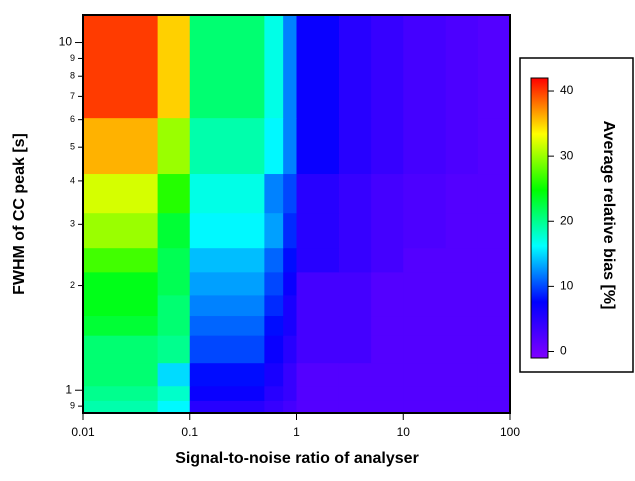 The height and width of the screenshot is (481, 635). Describe the element at coordinates (510, 432) in the screenshot. I see `x-tick-label: 100` at that location.